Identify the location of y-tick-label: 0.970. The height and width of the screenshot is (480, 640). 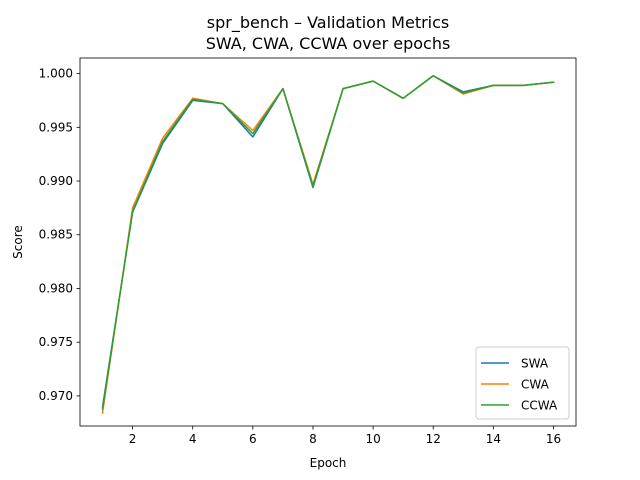
(56, 396).